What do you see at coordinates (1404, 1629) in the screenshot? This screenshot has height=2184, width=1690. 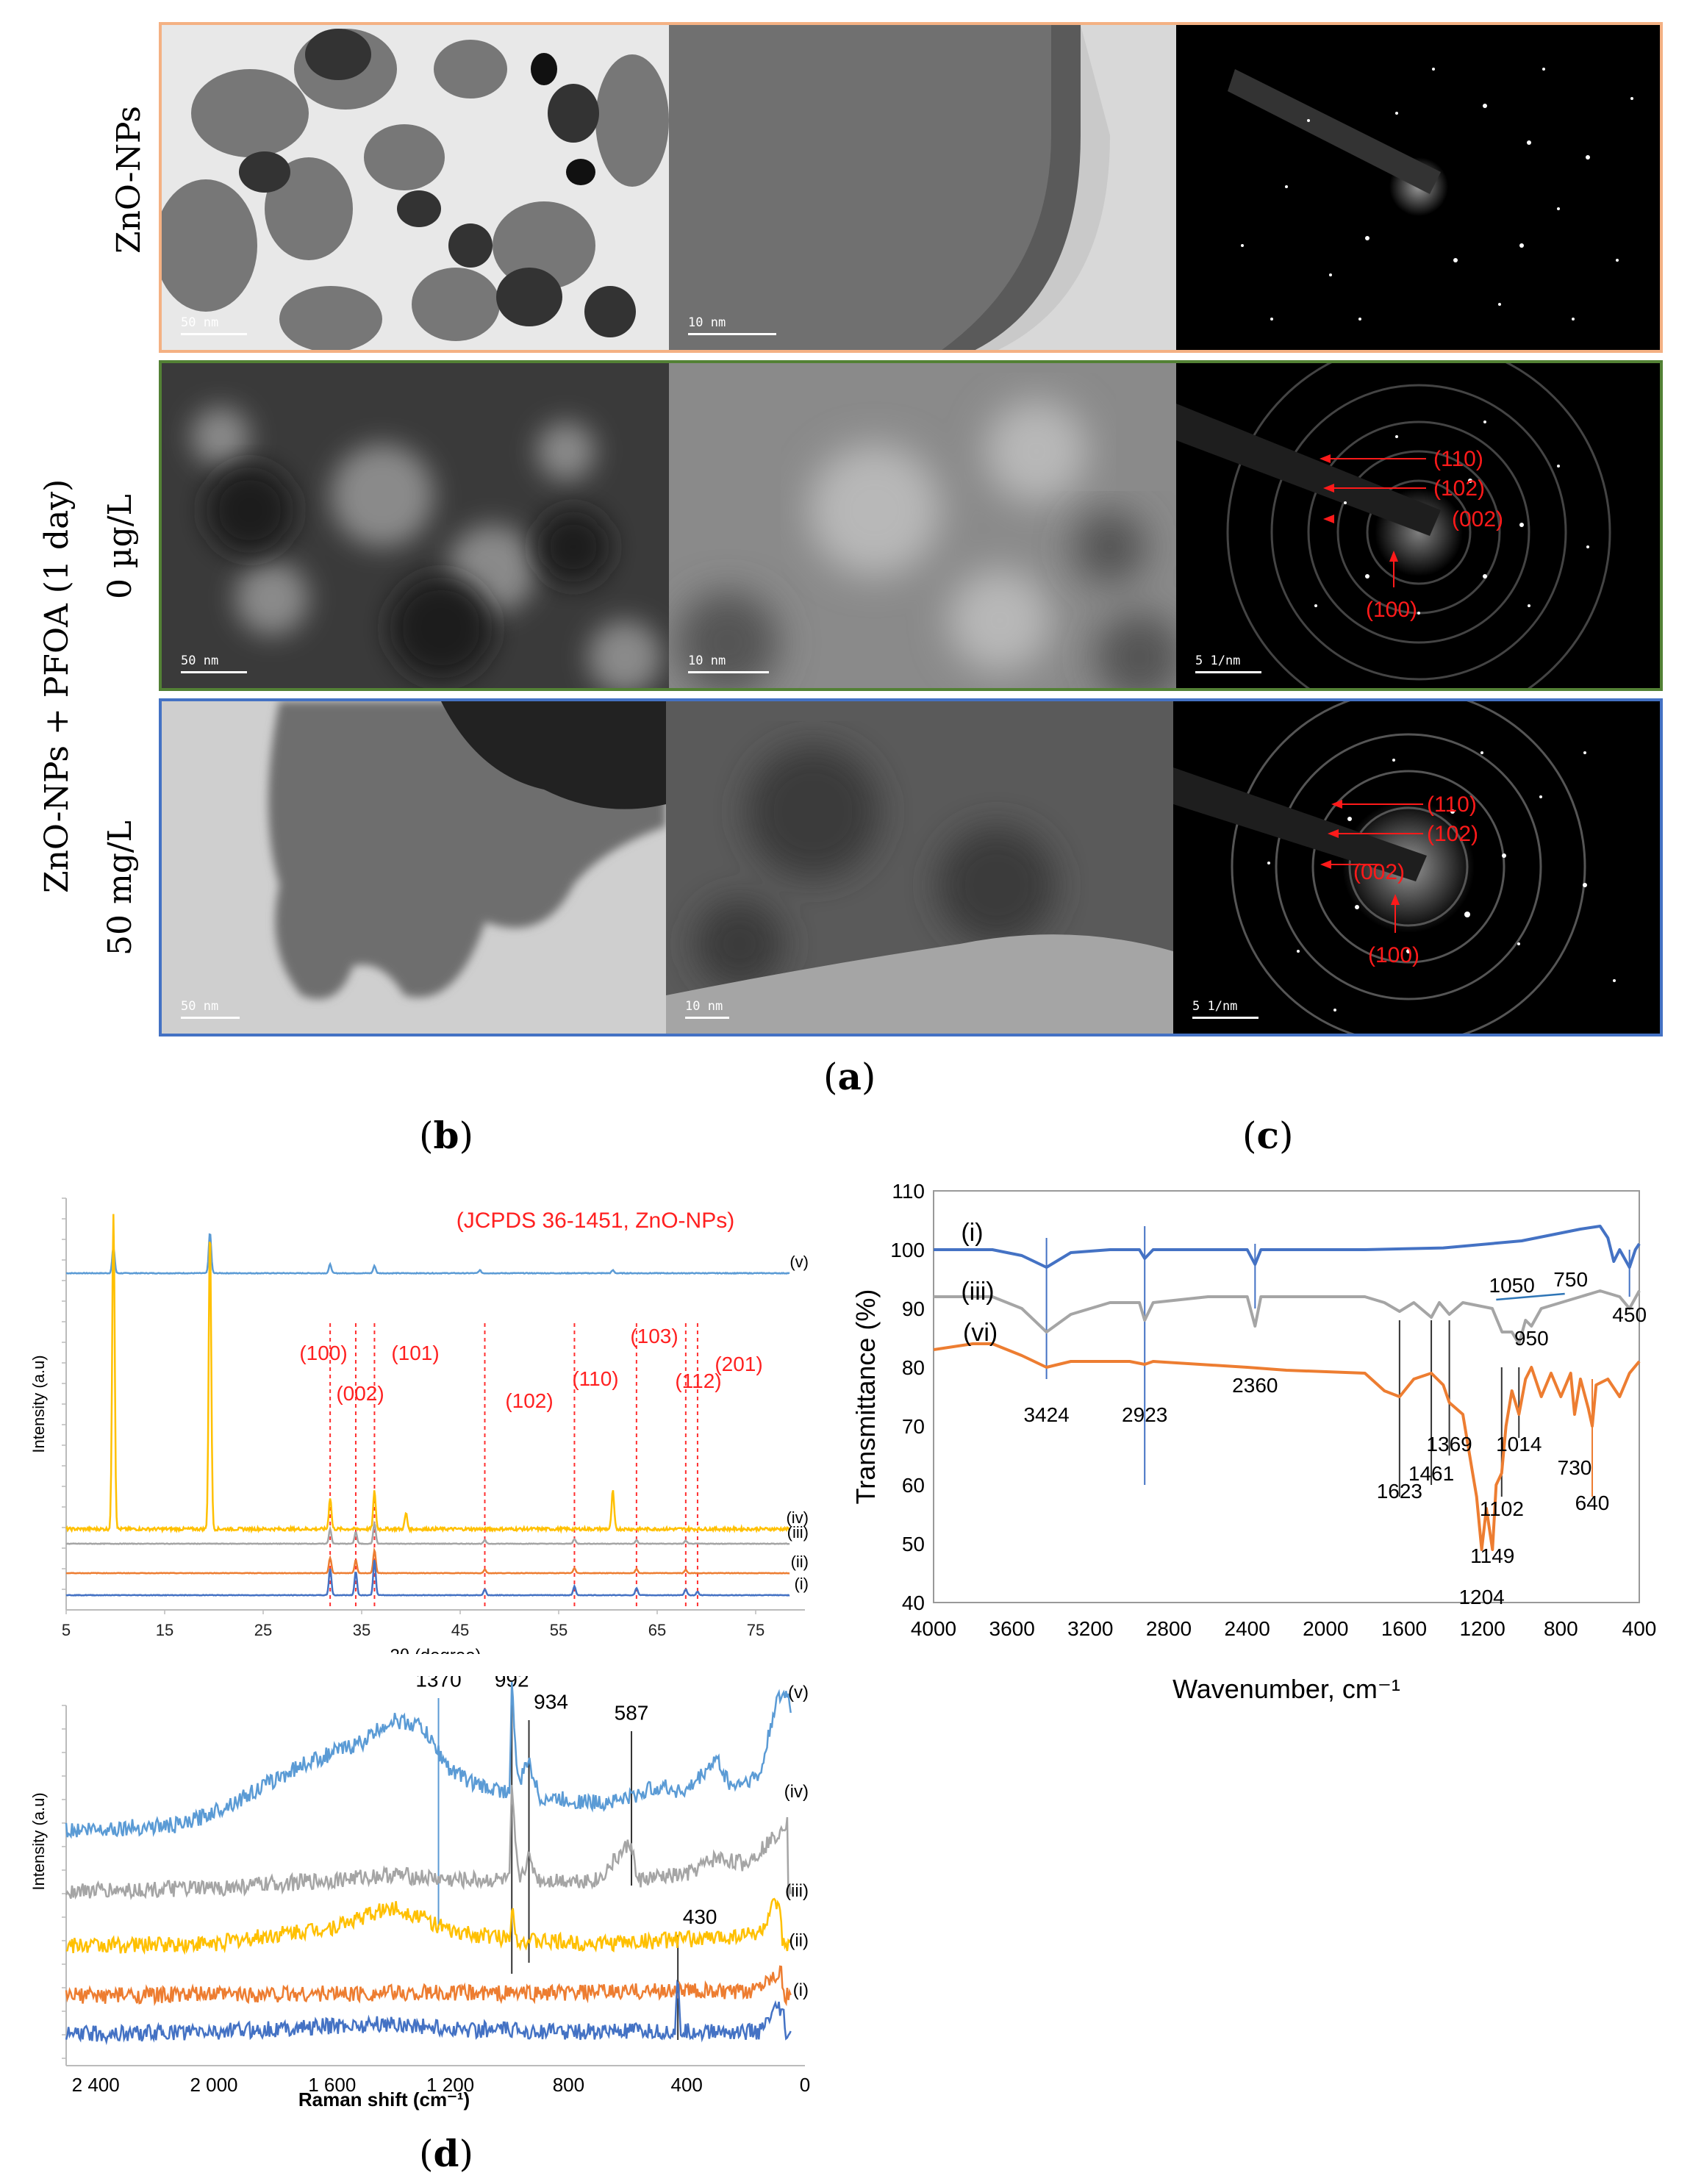 I see `x-tick-label: 1600` at bounding box center [1404, 1629].